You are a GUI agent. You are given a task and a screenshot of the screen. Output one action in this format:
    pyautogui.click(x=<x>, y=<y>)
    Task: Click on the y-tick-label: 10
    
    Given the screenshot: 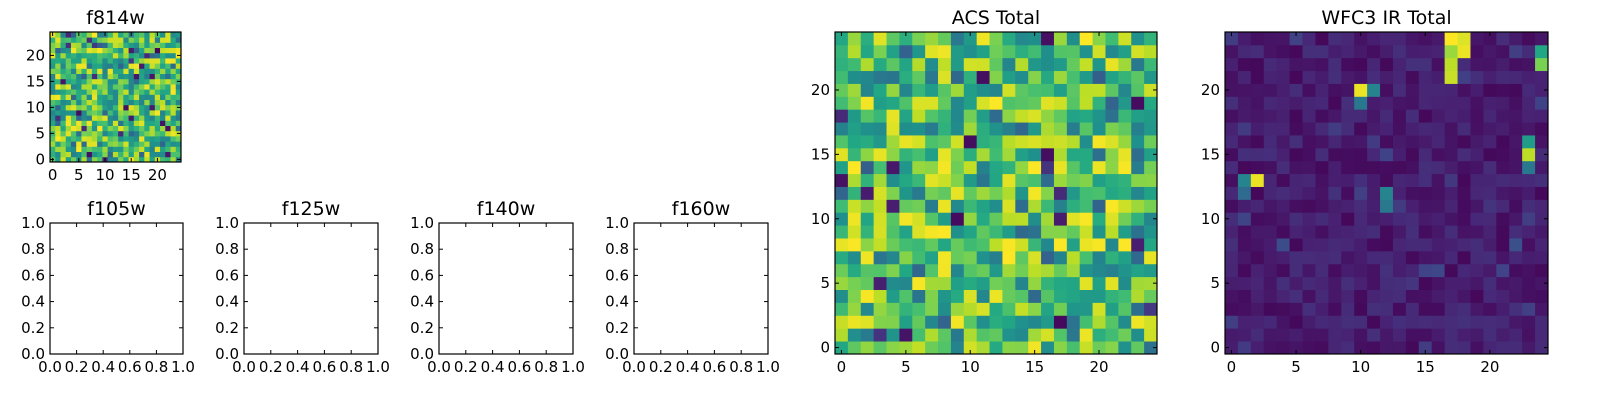 What is the action you would take?
    pyautogui.click(x=1210, y=219)
    